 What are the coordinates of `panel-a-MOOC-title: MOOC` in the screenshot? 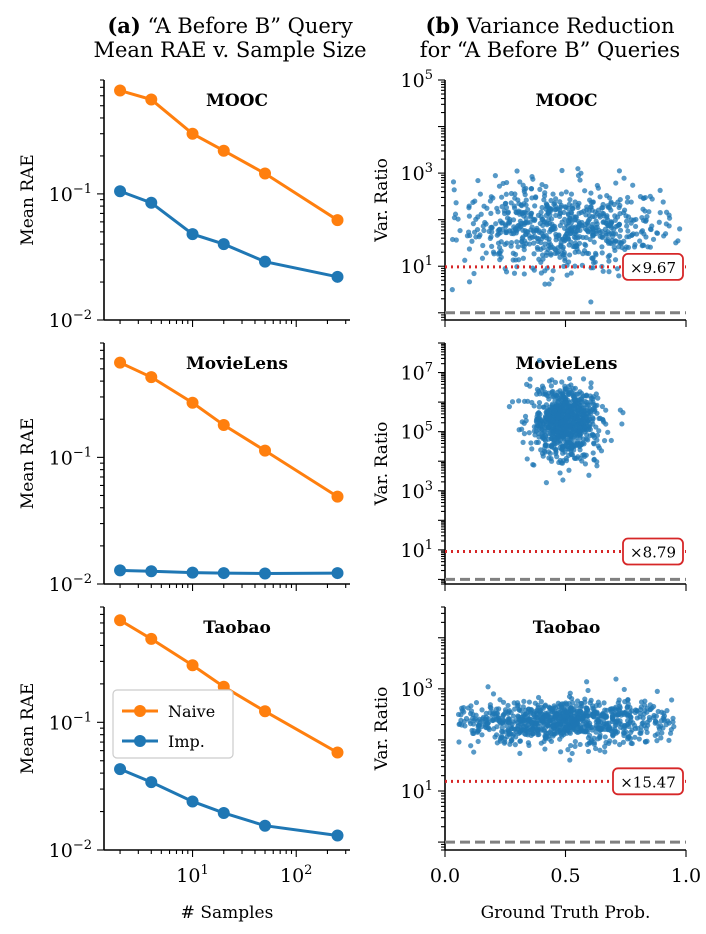 It's located at (237, 101).